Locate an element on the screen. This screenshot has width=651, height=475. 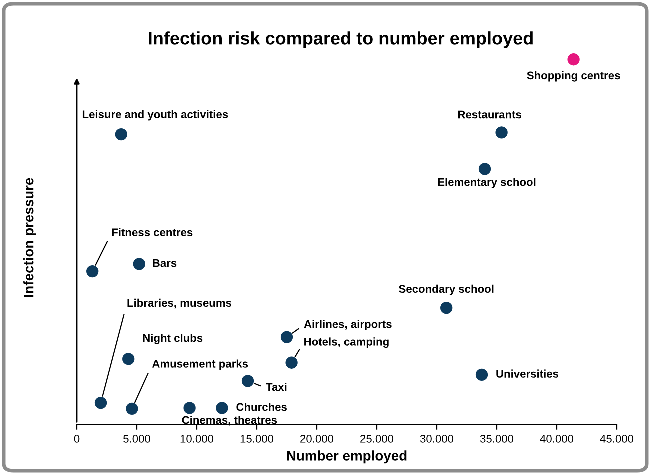
annotation: Universities is located at coordinates (527, 374).